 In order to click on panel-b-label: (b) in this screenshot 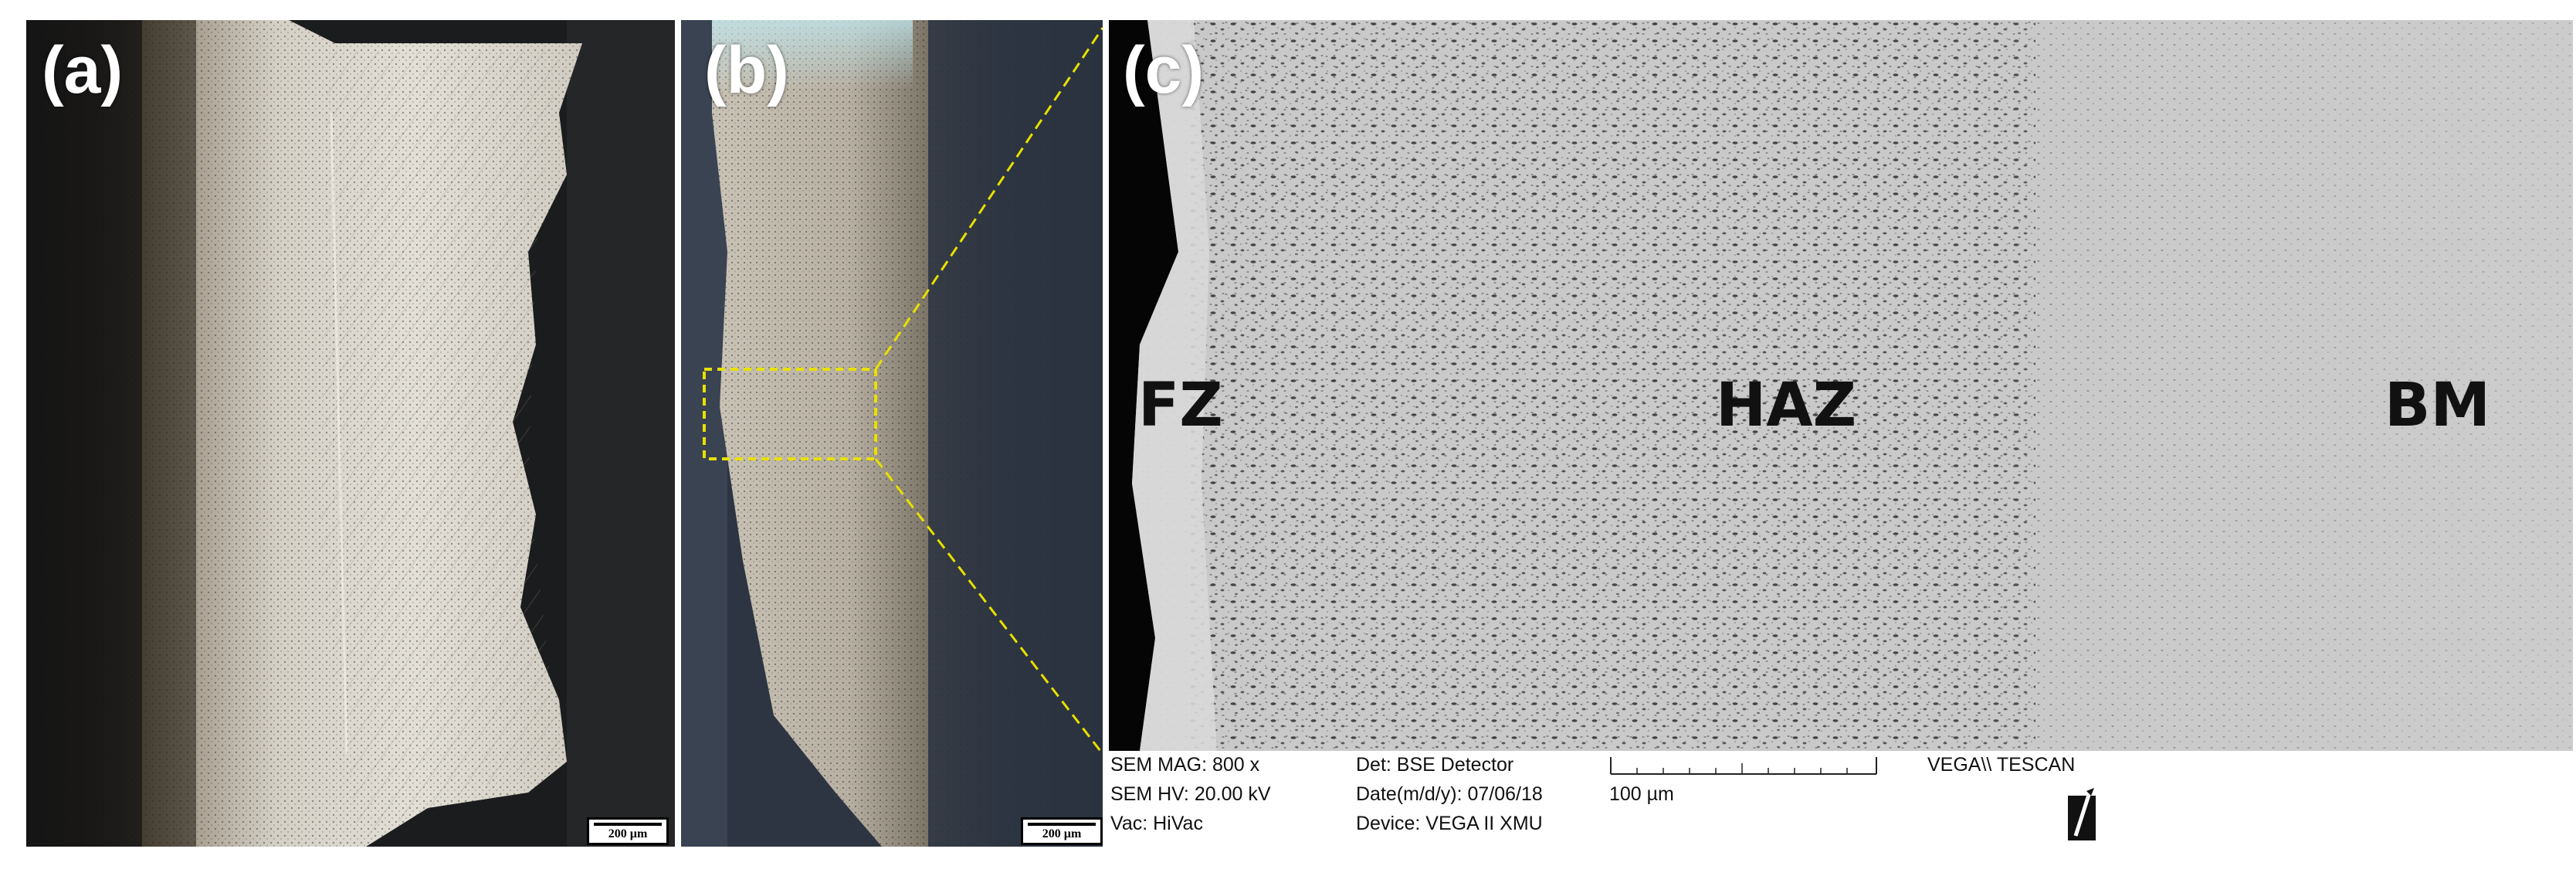, I will do `click(746, 70)`.